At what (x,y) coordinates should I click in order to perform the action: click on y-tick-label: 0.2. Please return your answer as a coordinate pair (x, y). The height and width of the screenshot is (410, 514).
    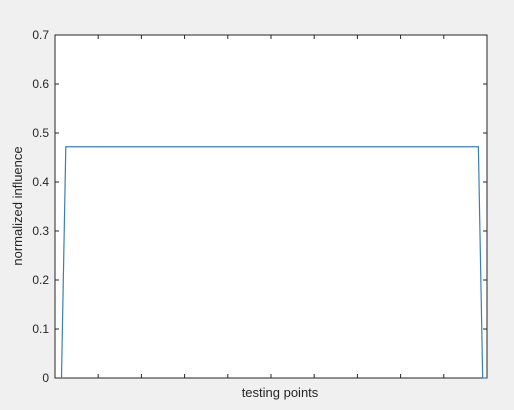
    Looking at the image, I should click on (40, 280).